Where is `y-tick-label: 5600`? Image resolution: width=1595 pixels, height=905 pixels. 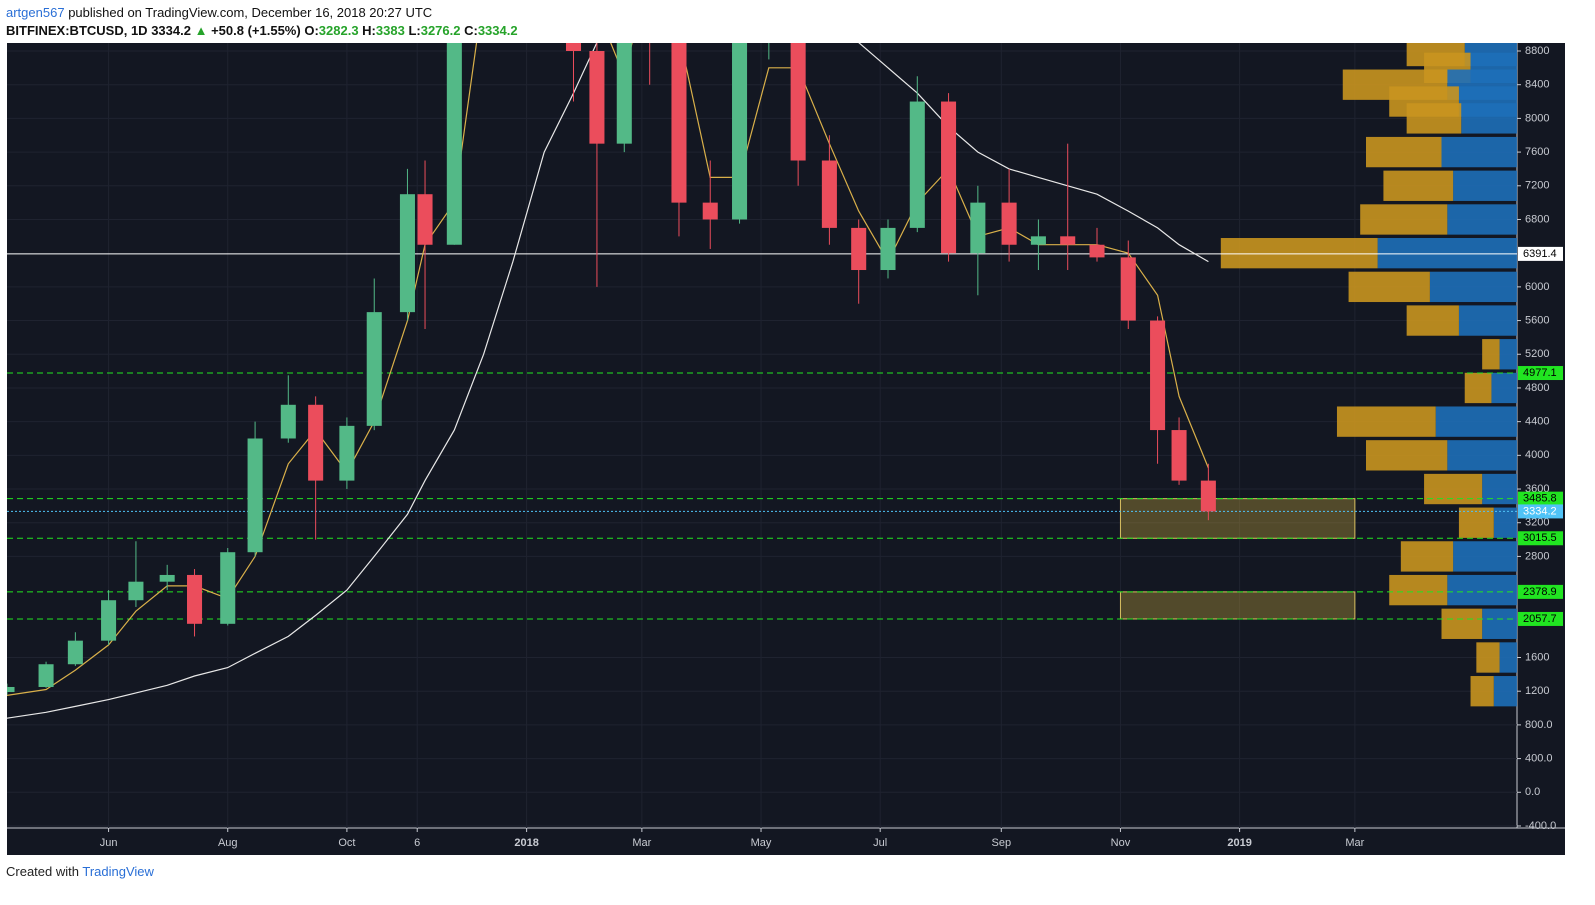
y-tick-label: 5600 is located at coordinates (1537, 320).